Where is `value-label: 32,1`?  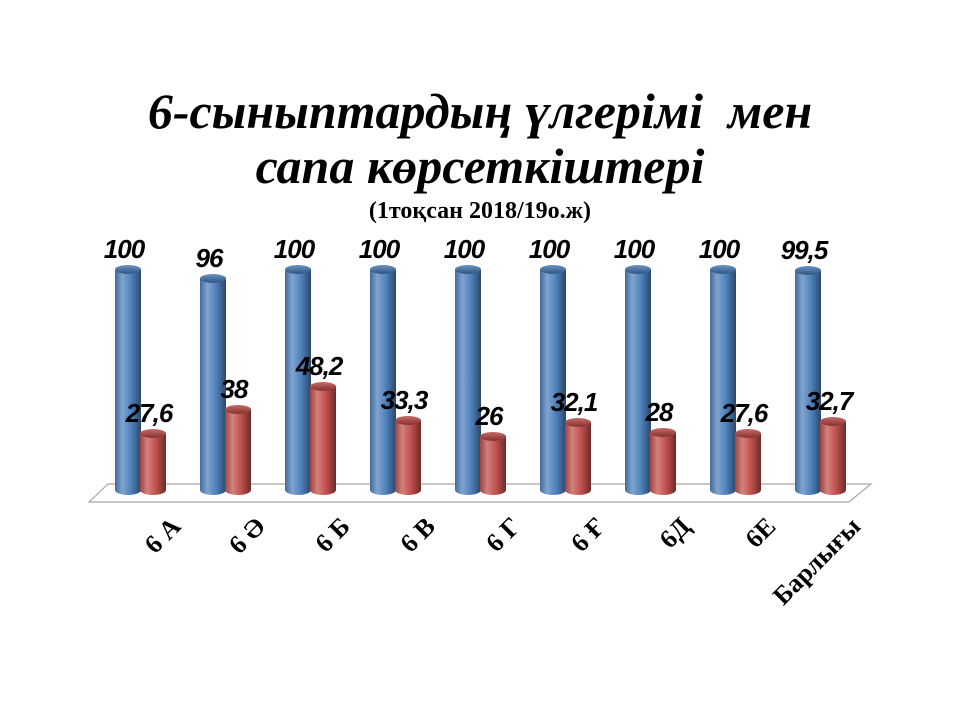
value-label: 32,1 is located at coordinates (574, 402).